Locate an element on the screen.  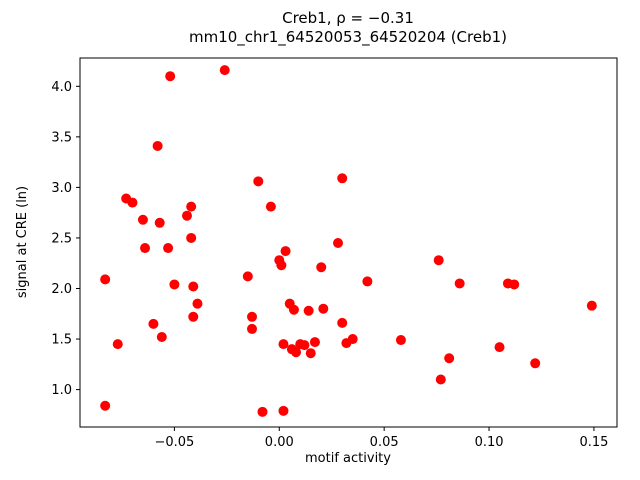
x-tick-label: −0.05 is located at coordinates (174, 442).